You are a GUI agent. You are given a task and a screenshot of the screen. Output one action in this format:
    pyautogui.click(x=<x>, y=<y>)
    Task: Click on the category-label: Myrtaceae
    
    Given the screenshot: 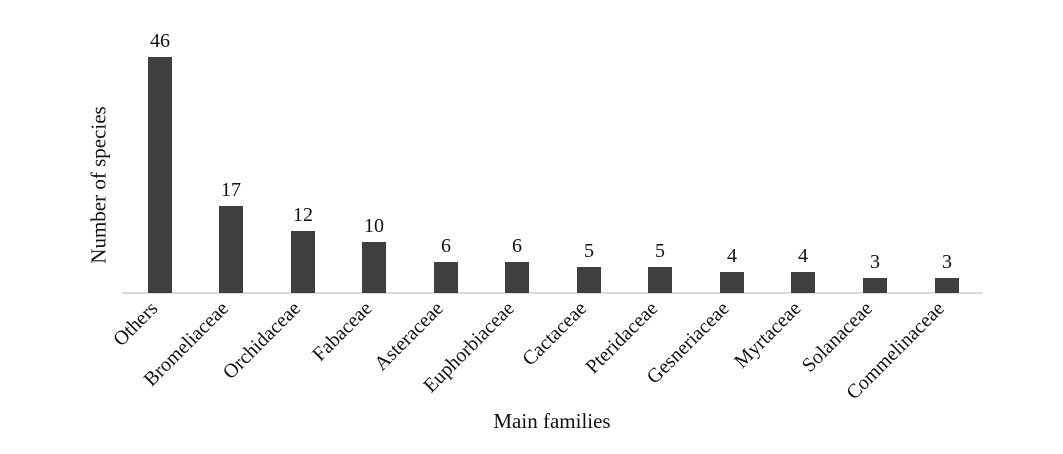 What is the action you would take?
    pyautogui.click(x=767, y=335)
    